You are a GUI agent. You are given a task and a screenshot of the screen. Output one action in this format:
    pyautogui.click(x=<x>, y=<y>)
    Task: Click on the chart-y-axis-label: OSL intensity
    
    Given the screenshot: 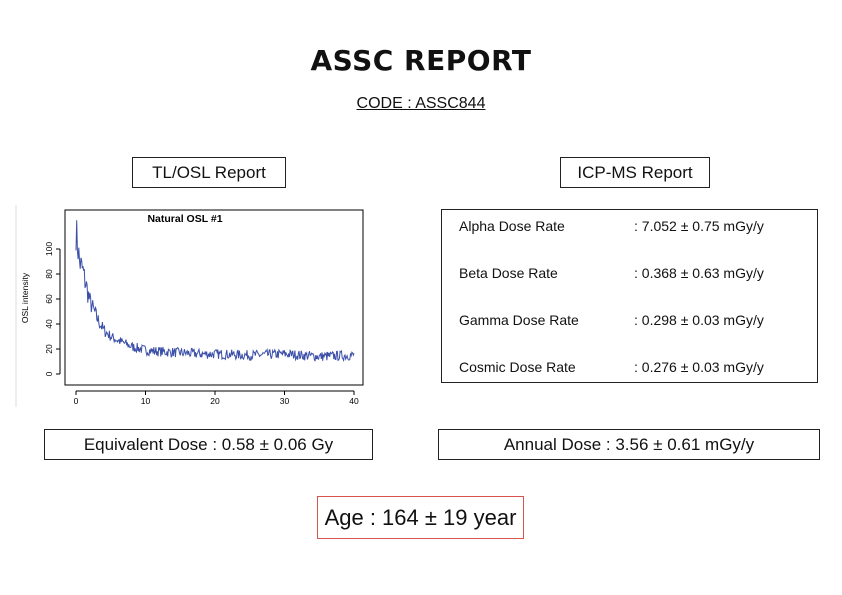 What is the action you would take?
    pyautogui.click(x=25, y=297)
    